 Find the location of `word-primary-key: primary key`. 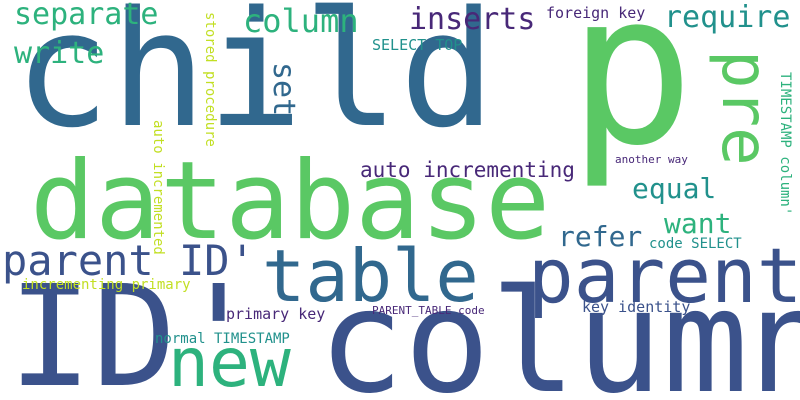

word-primary-key: primary key is located at coordinates (276, 314).